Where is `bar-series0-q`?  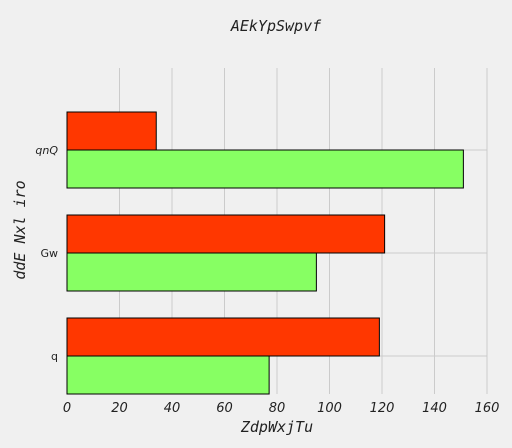
bar-series0-q is located at coordinates (168, 375).